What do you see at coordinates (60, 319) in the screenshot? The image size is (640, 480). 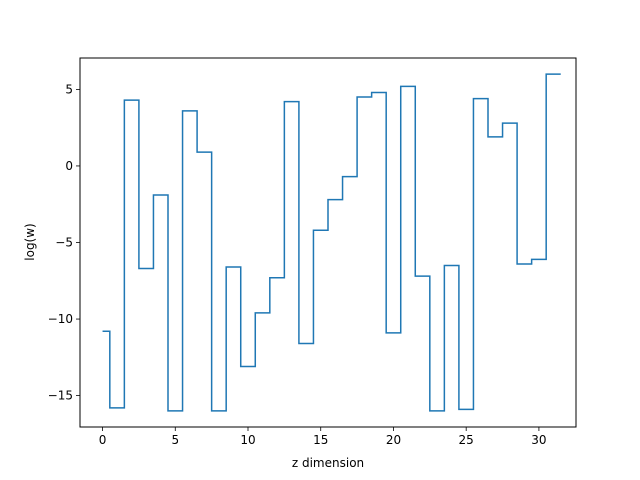 I see `y-tick-label: −10` at bounding box center [60, 319].